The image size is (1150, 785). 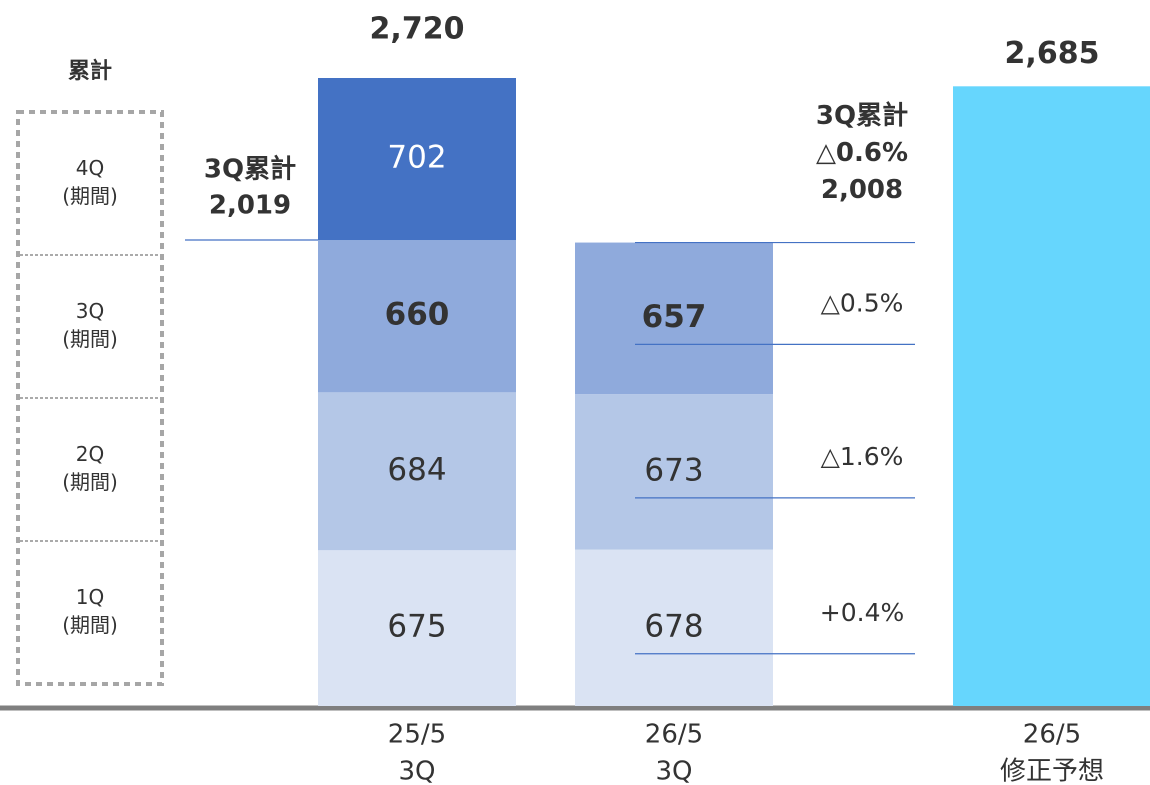 I want to click on legend-title: 累計, so click(x=90, y=71).